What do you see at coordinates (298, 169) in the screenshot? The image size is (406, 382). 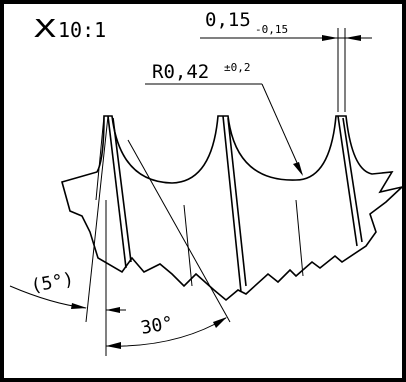 I see `radius-arrow` at bounding box center [298, 169].